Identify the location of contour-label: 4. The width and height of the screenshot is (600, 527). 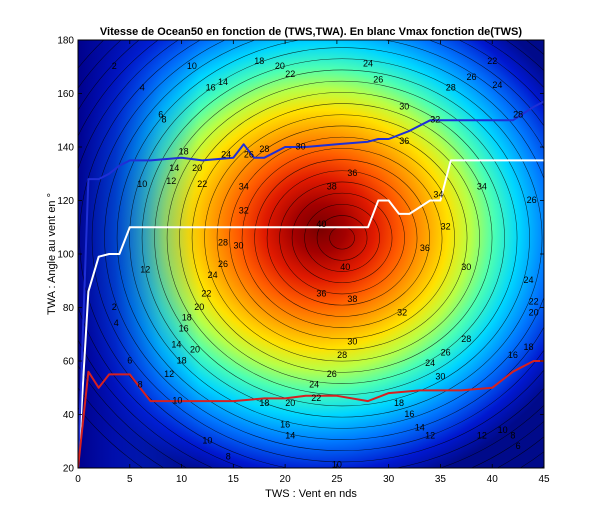
(116, 323).